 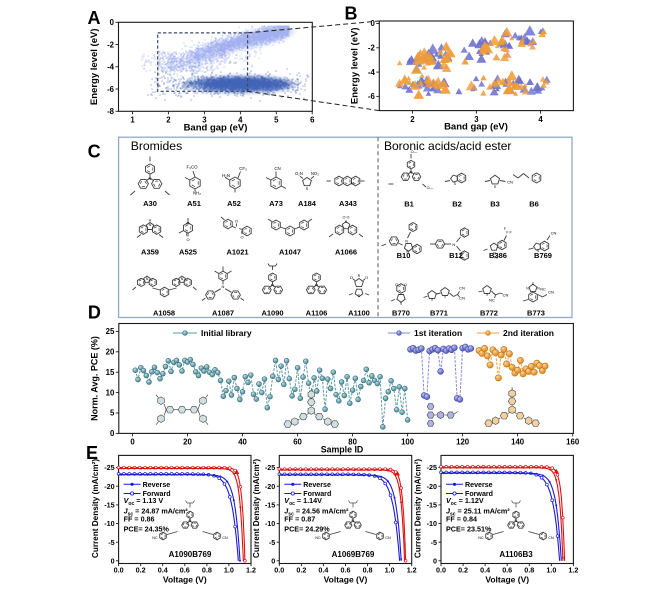 I want to click on svg-text: A1090, so click(x=272, y=313).